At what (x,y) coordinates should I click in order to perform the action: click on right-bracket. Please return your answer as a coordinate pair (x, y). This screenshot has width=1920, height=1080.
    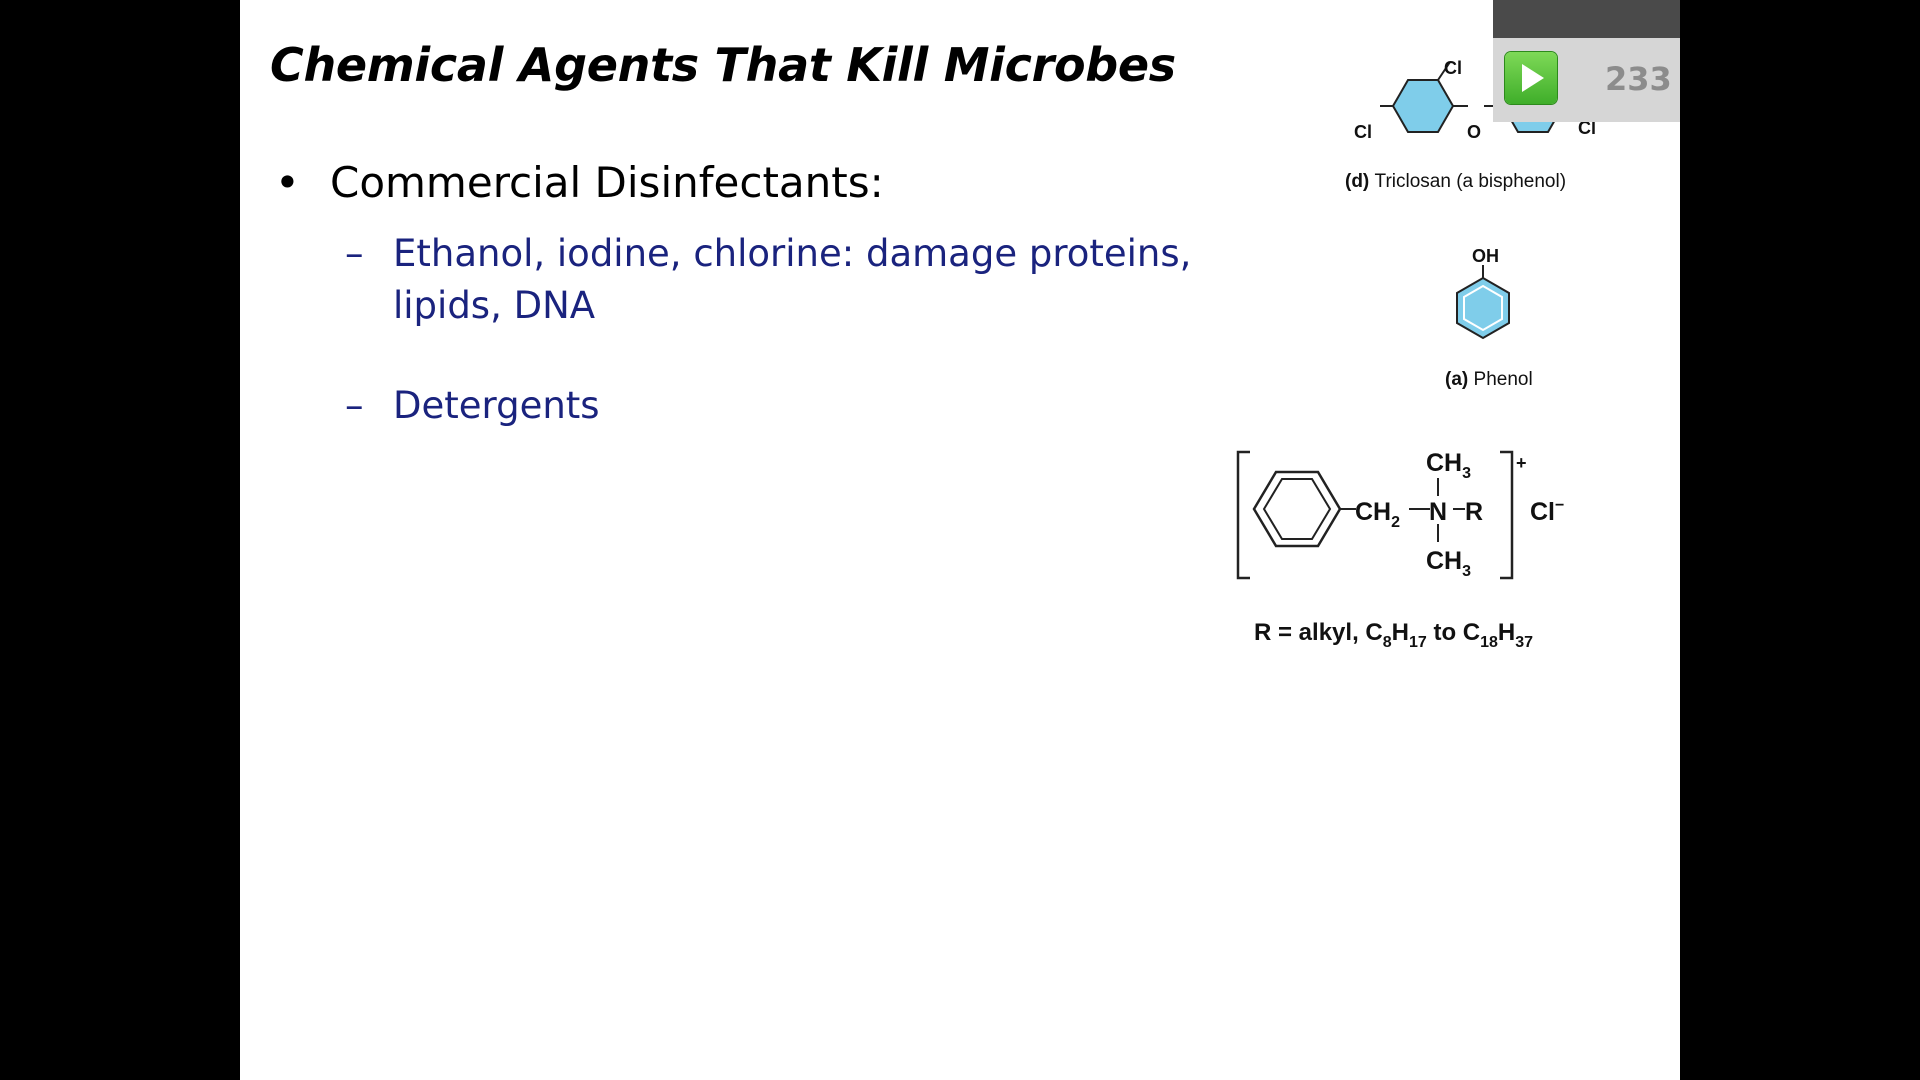
    Looking at the image, I should click on (1507, 515).